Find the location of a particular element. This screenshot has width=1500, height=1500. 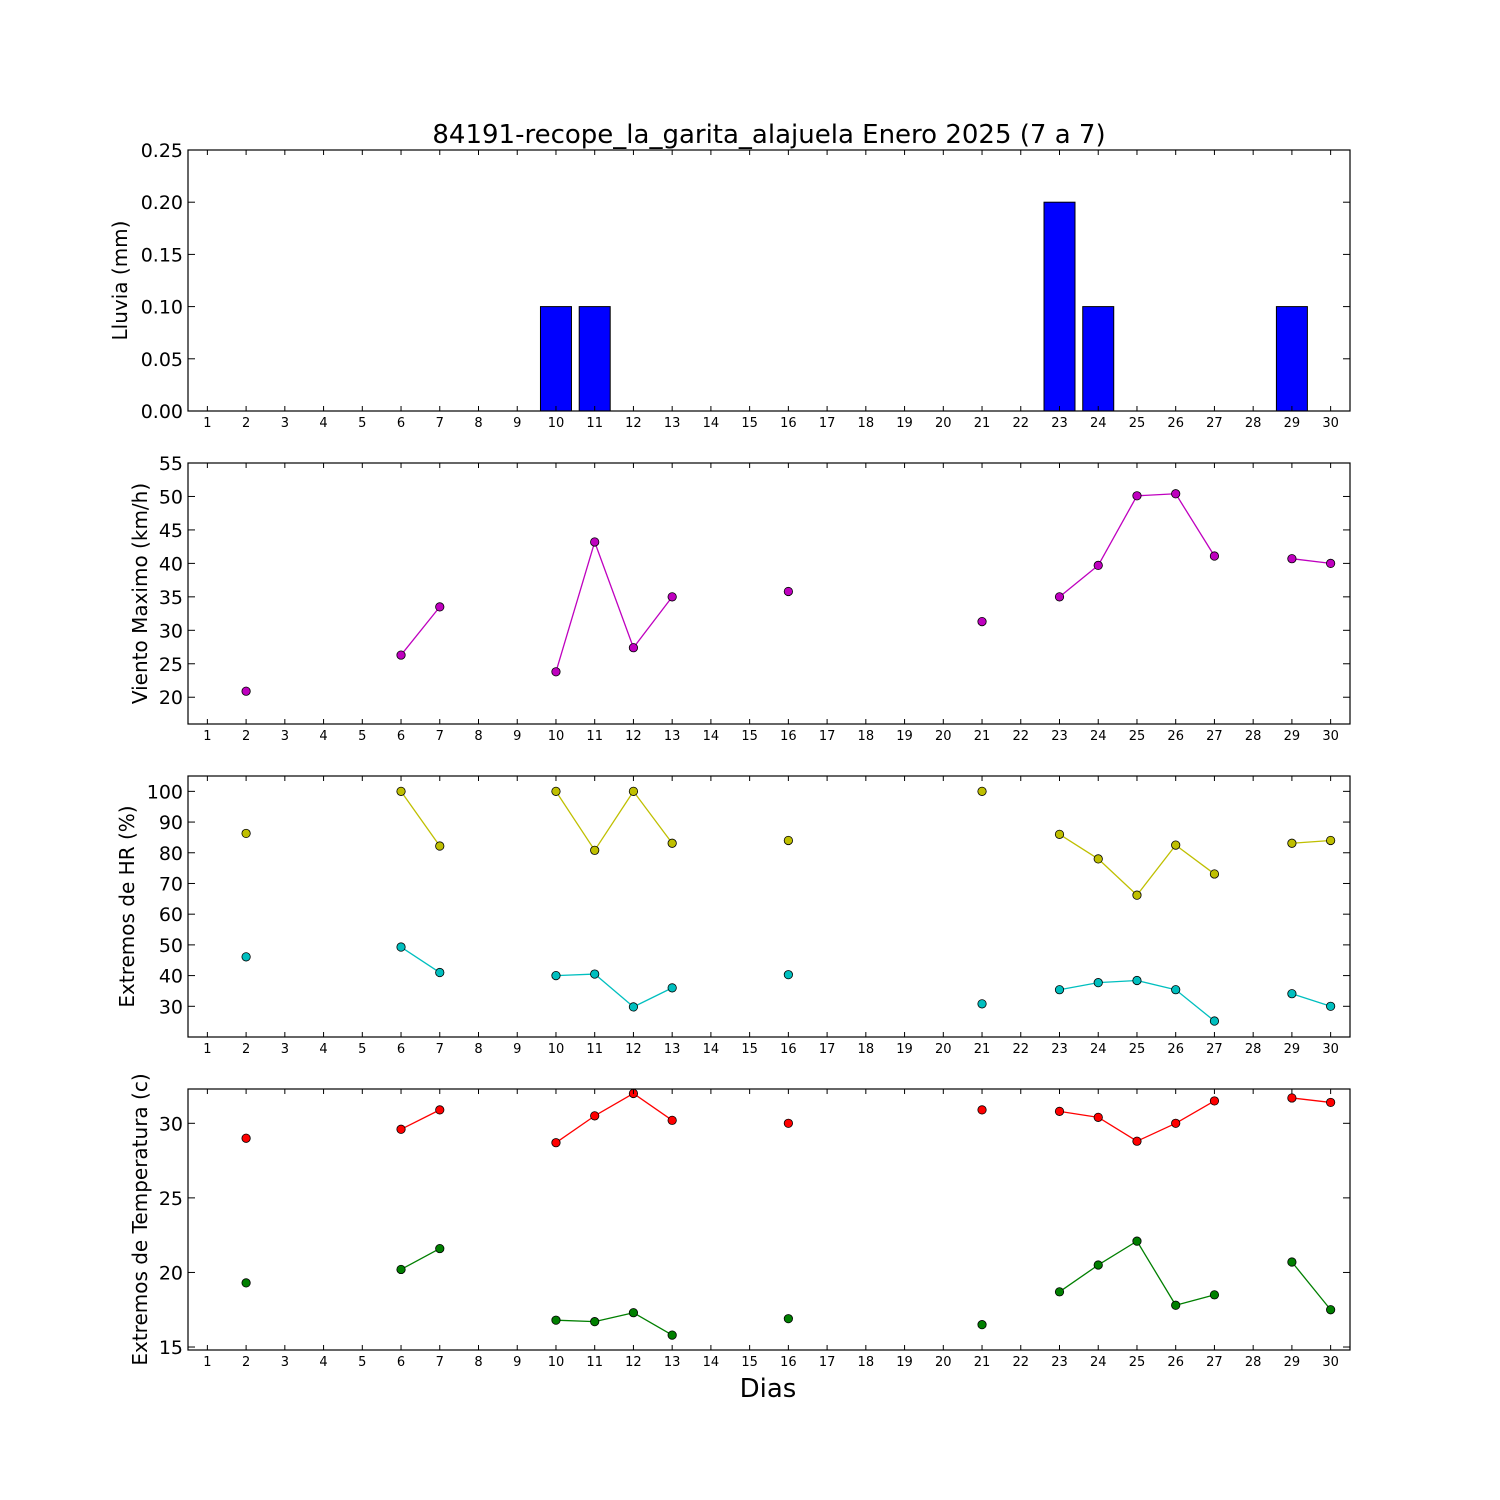

x-tick-label: 16 is located at coordinates (788, 423).